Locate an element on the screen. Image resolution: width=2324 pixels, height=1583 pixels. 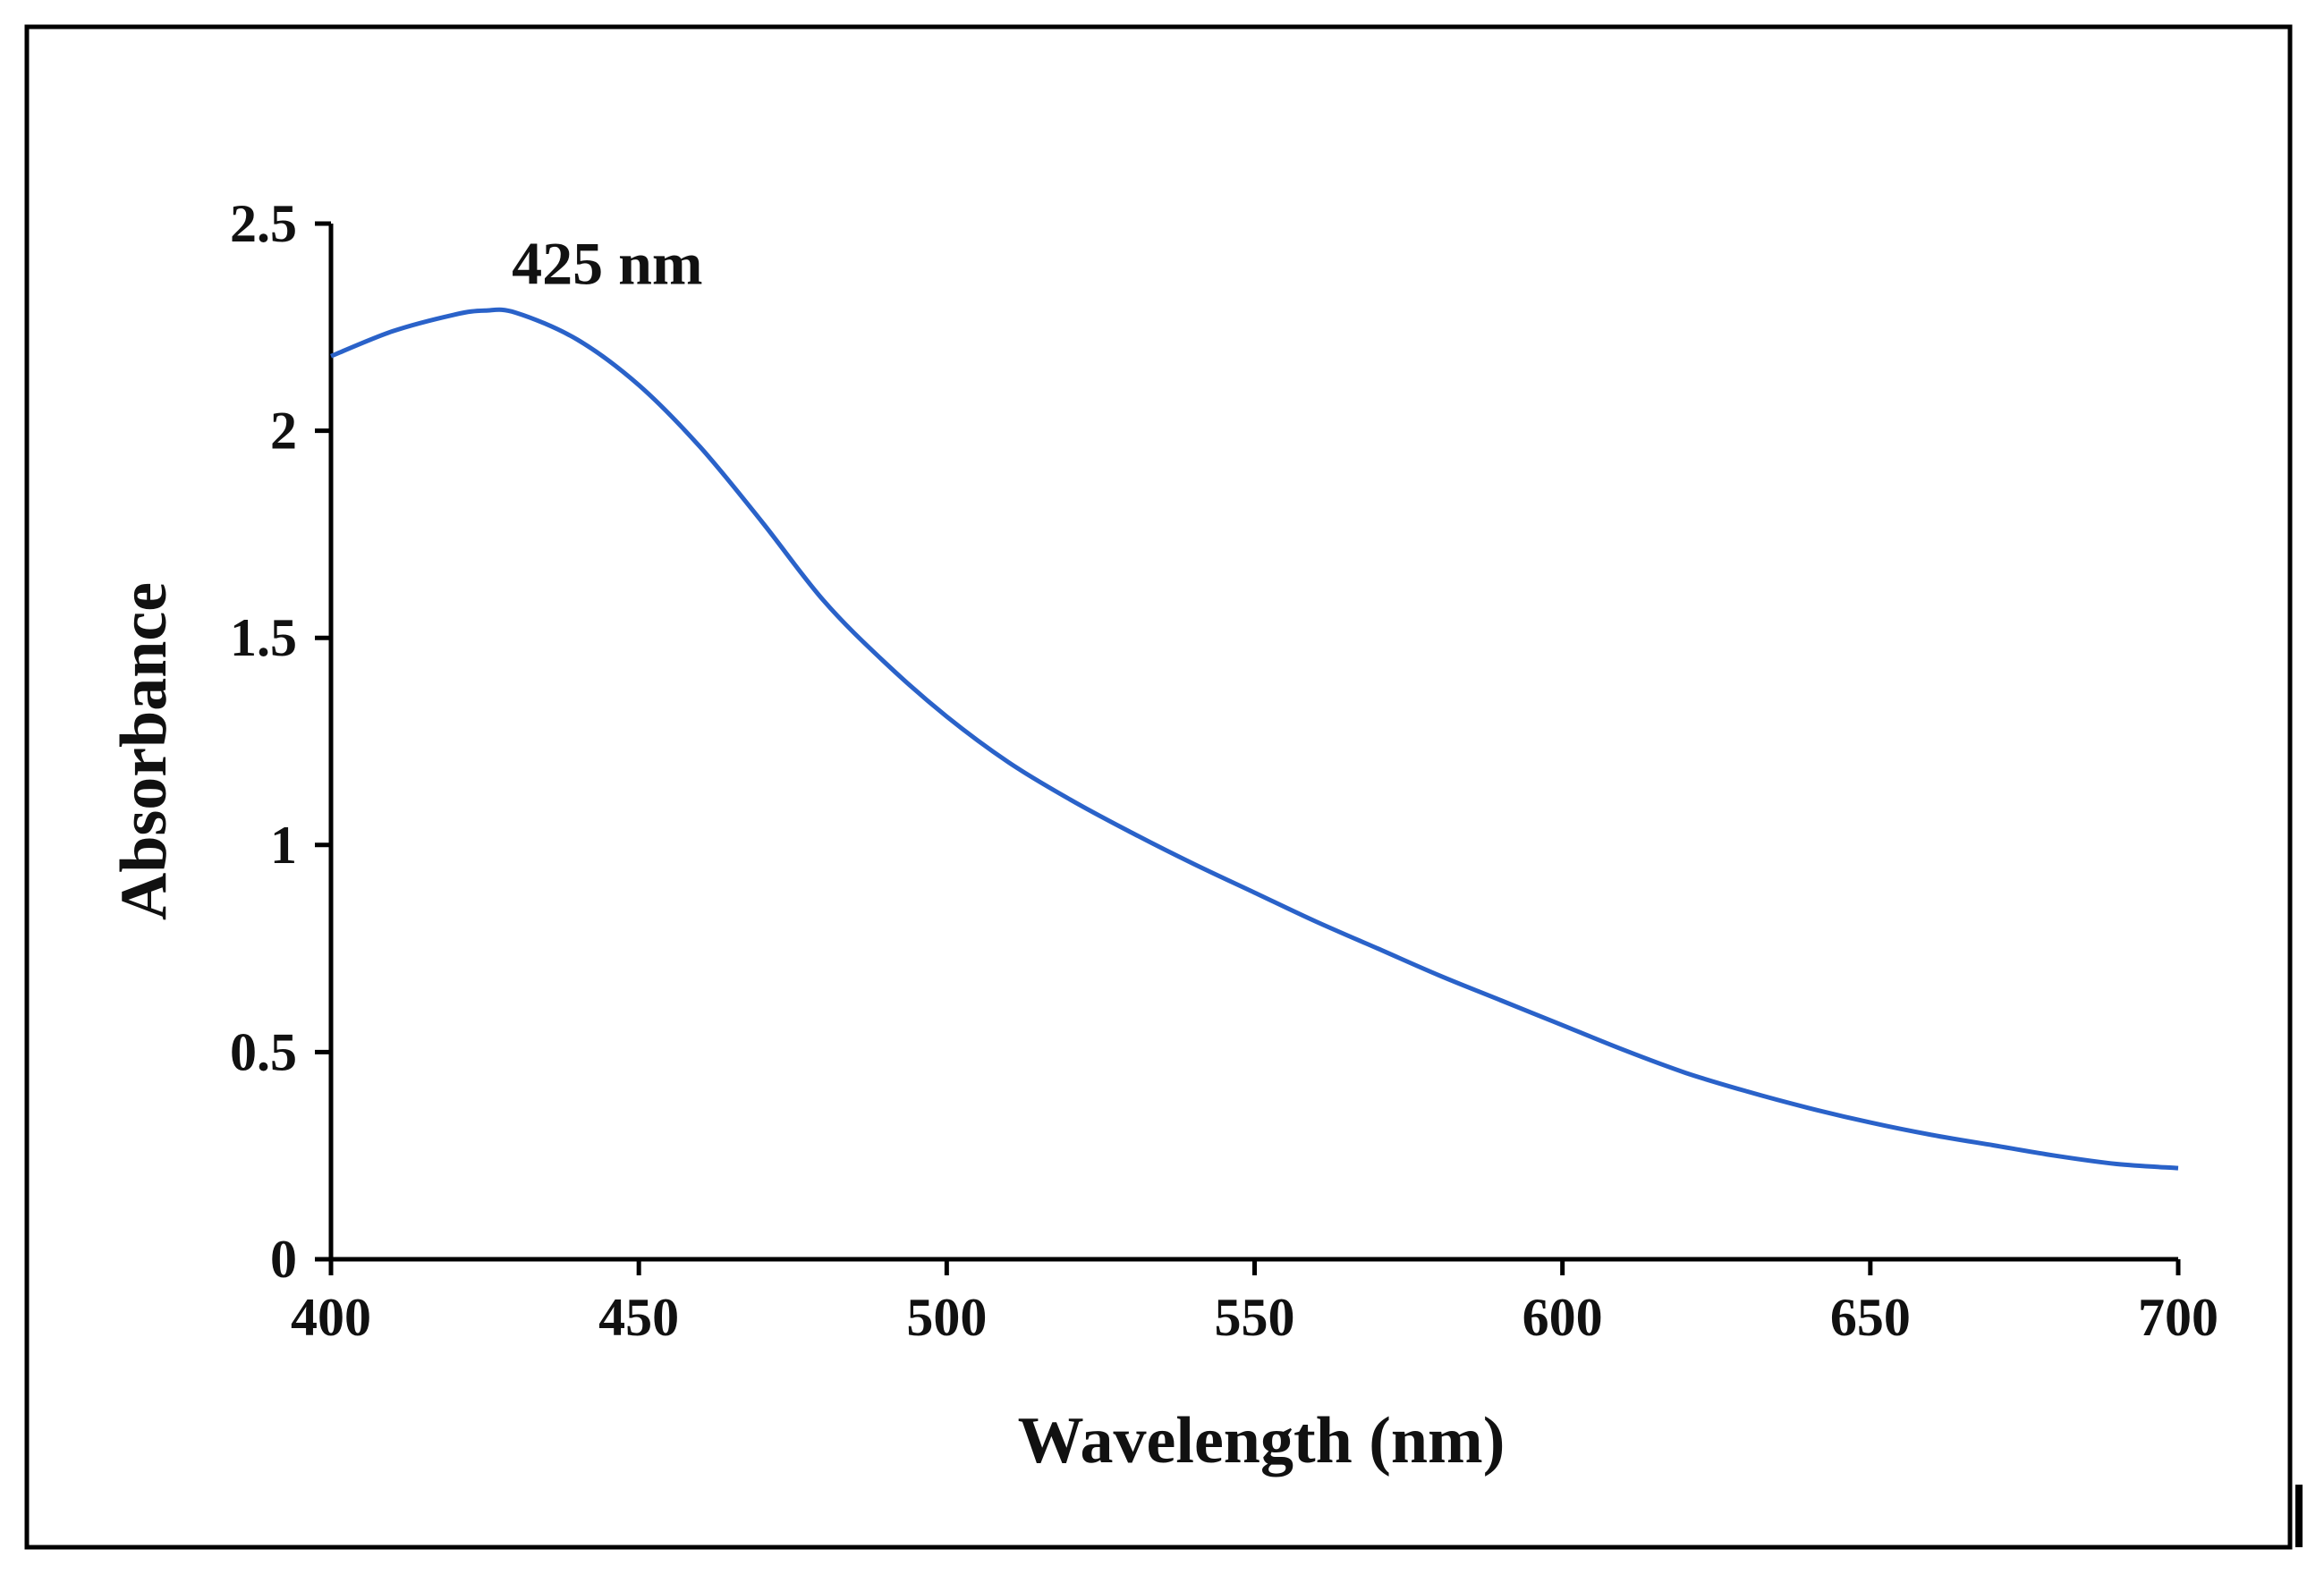
y-tick-label: 0.5 is located at coordinates (263, 1051).